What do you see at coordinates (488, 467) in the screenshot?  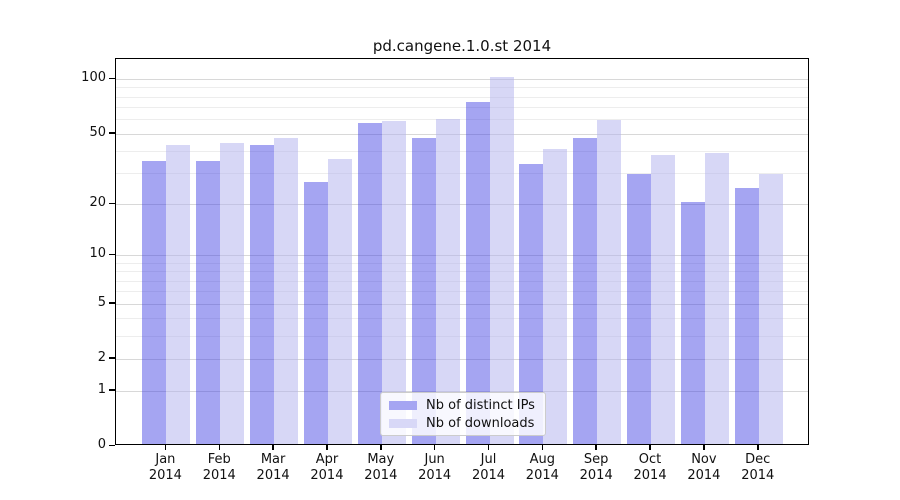 I see `x-tick-label-jul: Jul 2014` at bounding box center [488, 467].